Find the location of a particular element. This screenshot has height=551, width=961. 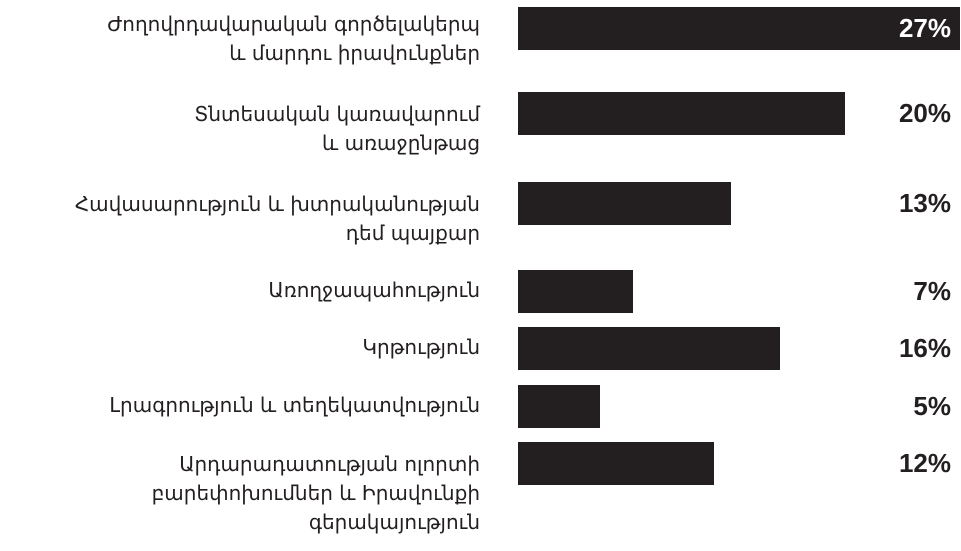

category-label: Լրագրություն և տեղեկատվություն is located at coordinates (294, 405).